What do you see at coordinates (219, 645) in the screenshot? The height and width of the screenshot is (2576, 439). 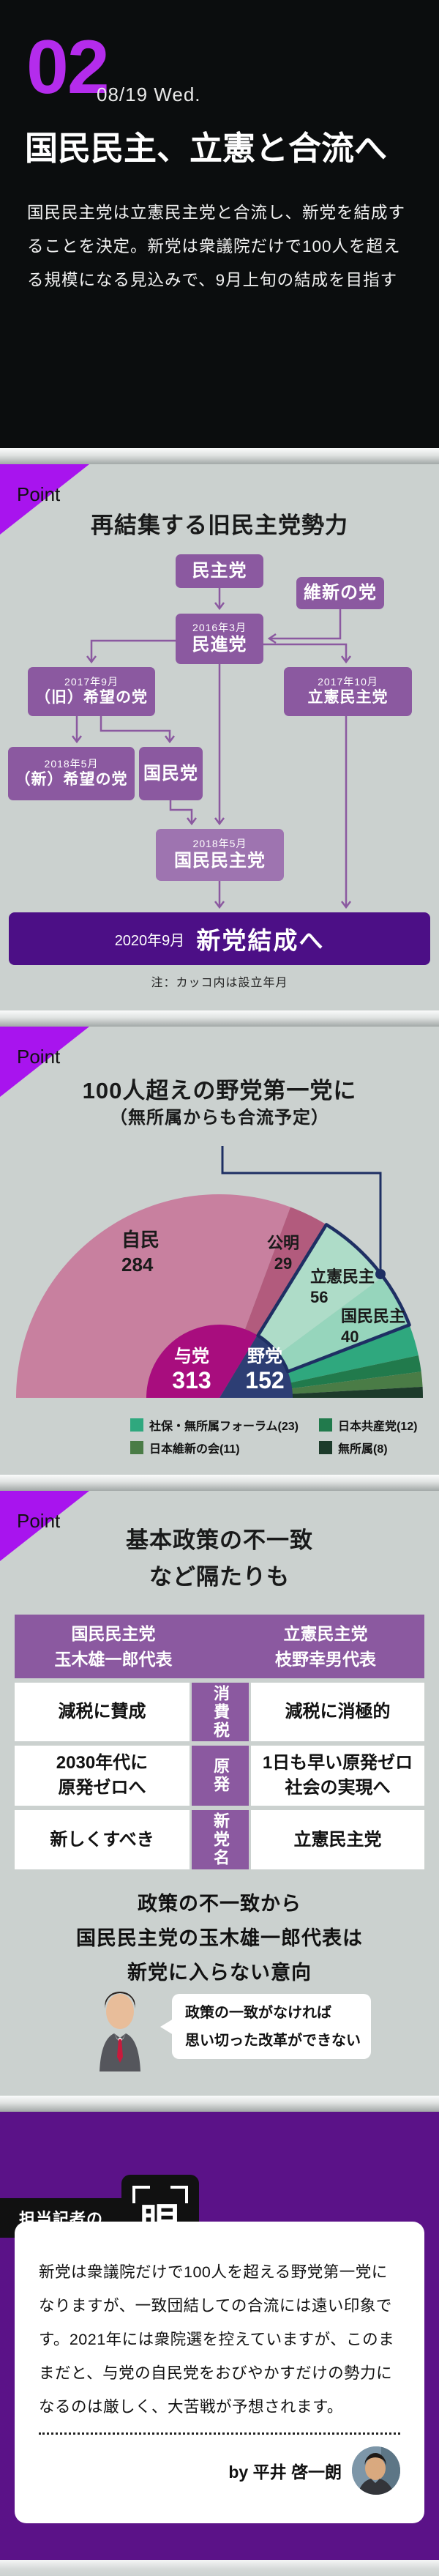 I see `party-name: 民進党` at bounding box center [219, 645].